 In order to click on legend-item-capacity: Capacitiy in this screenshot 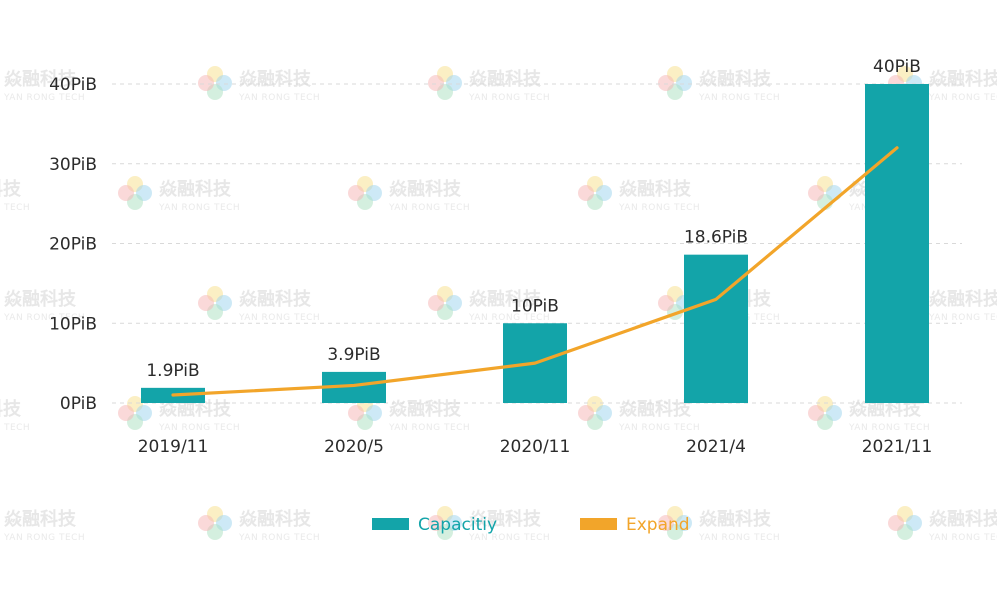, I will do `click(434, 525)`.